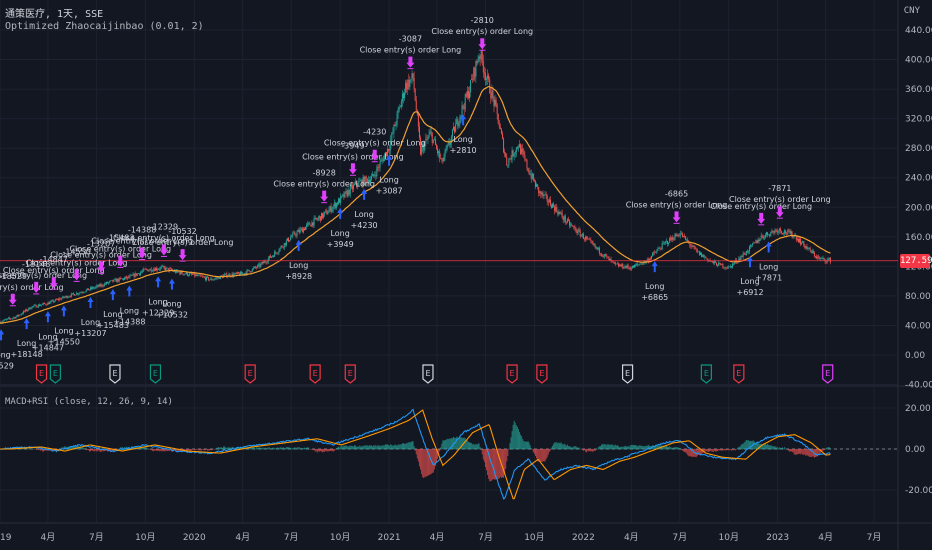 This screenshot has height=550, width=932. Describe the element at coordinates (36, 287) in the screenshot. I see `close-exit-arrow` at that location.